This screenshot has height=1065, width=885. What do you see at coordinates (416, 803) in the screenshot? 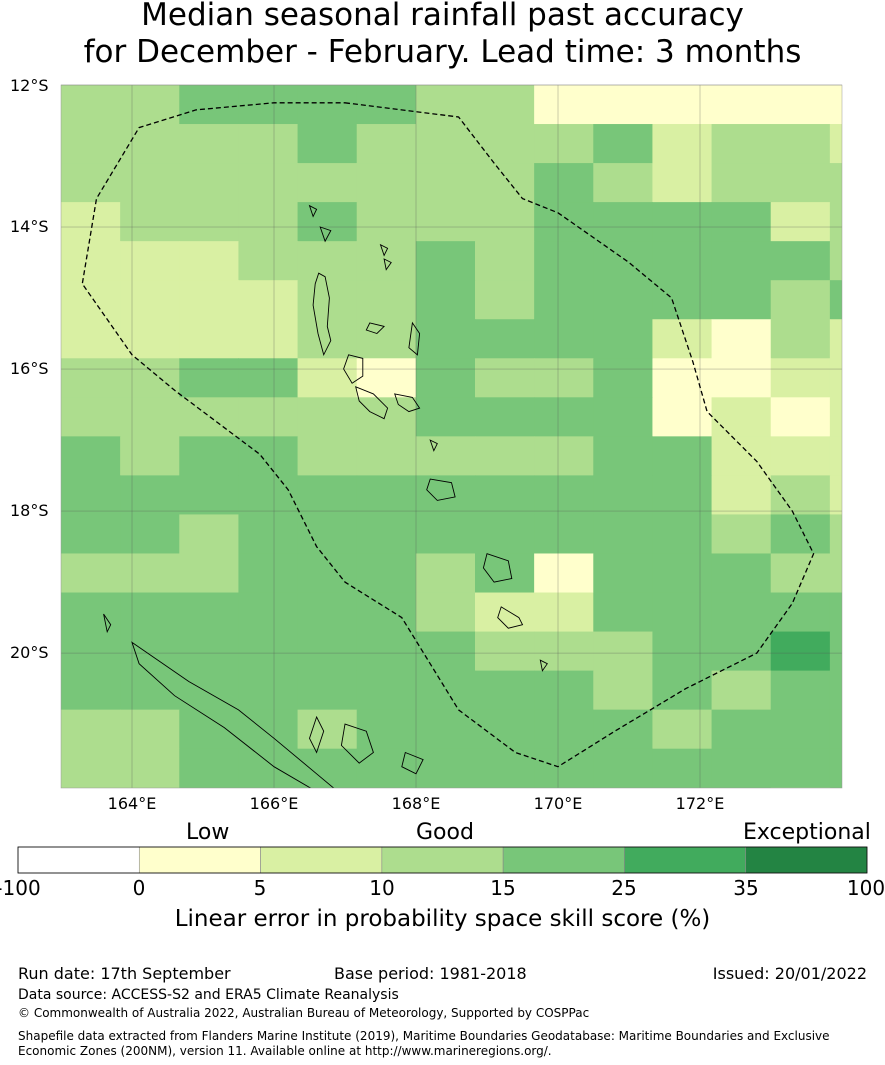
I see `lon-label-168e: 168°E` at bounding box center [416, 803].